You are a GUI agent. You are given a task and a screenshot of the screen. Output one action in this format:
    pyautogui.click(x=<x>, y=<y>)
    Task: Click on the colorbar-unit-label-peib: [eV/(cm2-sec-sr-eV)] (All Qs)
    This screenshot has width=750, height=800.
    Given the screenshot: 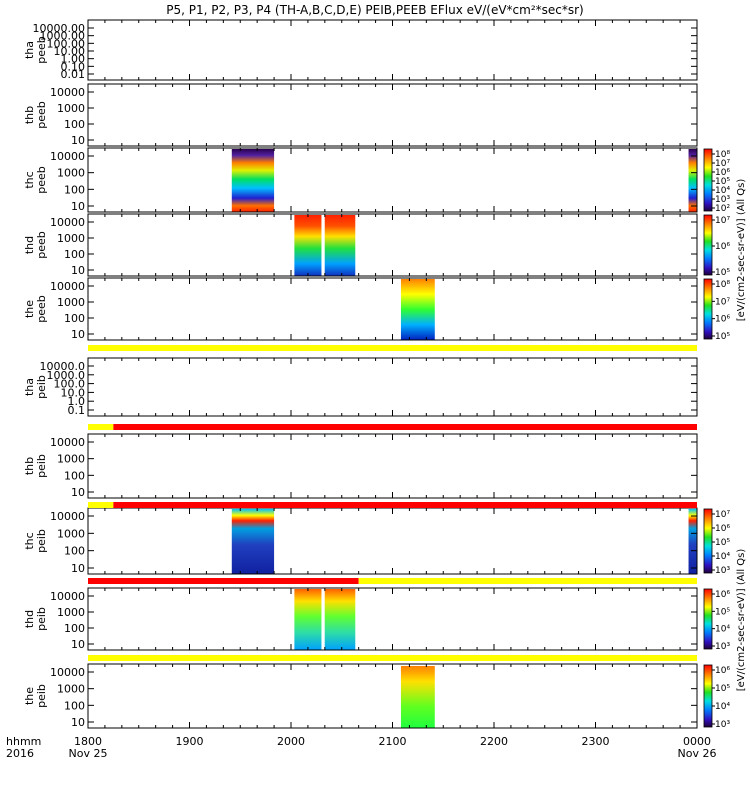 What is the action you would take?
    pyautogui.click(x=741, y=620)
    